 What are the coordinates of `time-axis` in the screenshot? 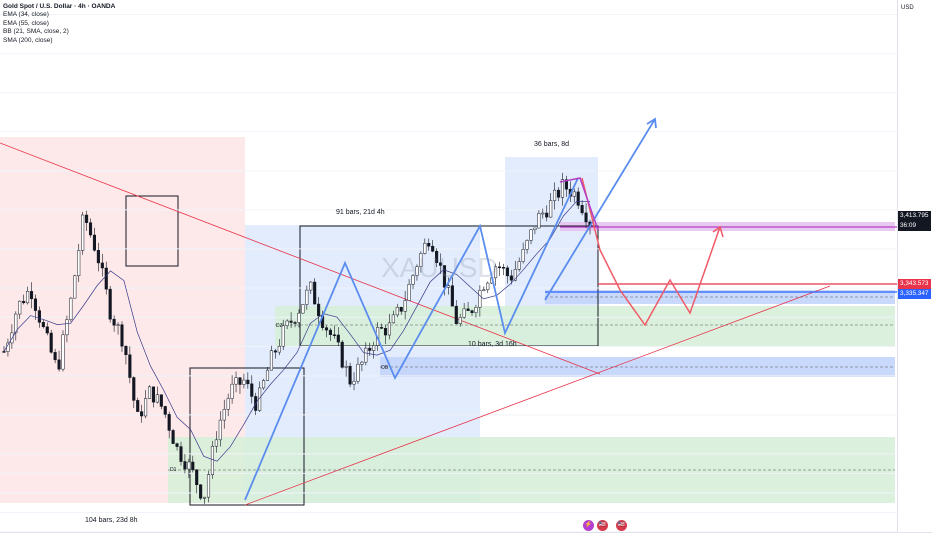 It's located at (466, 541).